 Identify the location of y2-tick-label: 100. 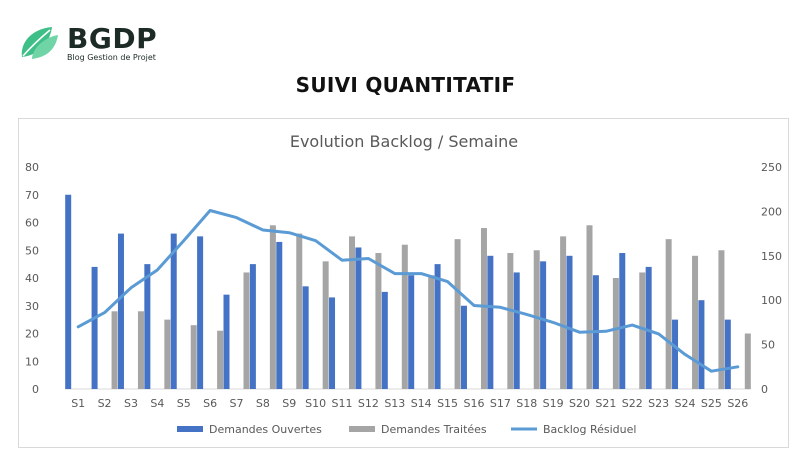
(771, 300).